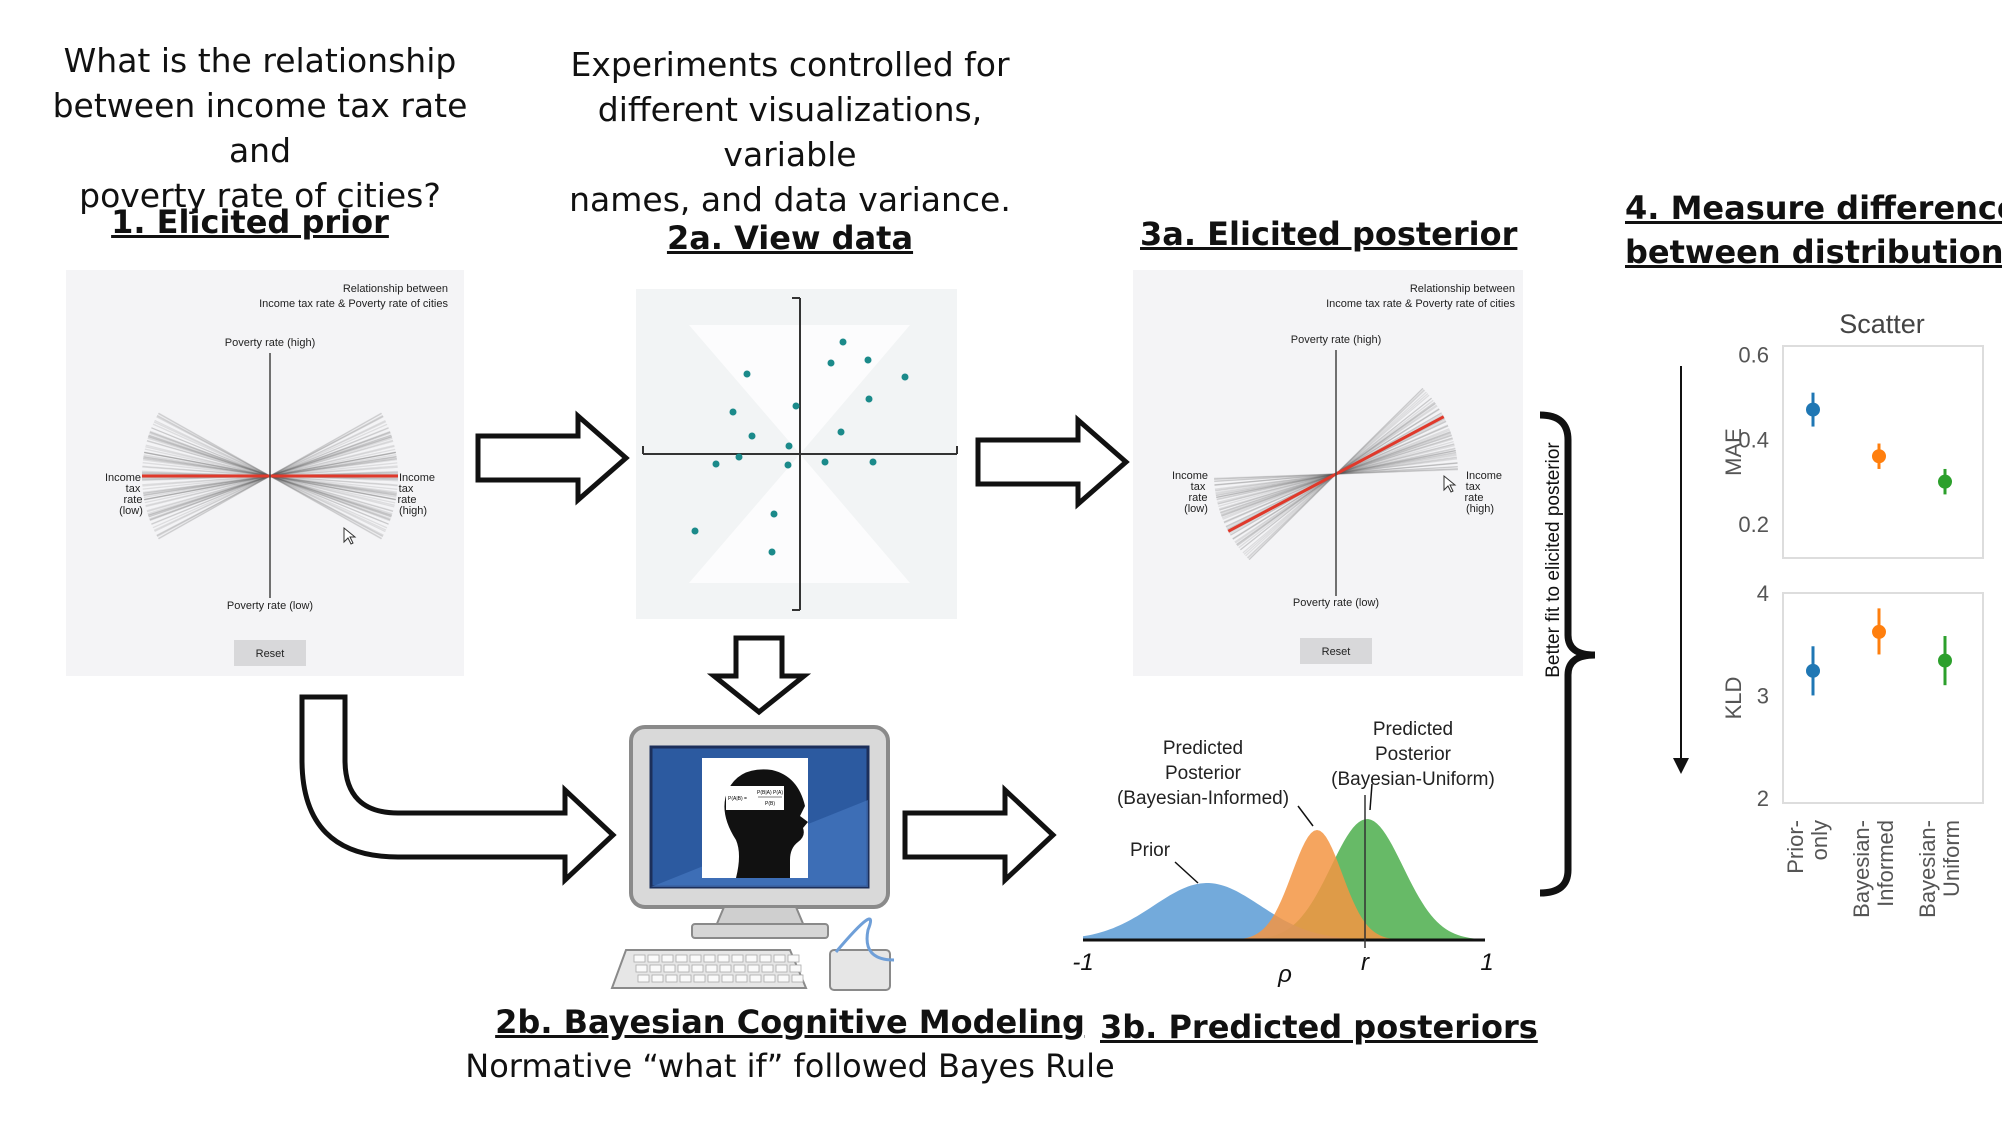 This screenshot has width=2002, height=1125. What do you see at coordinates (250, 222) in the screenshot?
I see `step-elicited-prior-heading: 1. Elicited prior` at bounding box center [250, 222].